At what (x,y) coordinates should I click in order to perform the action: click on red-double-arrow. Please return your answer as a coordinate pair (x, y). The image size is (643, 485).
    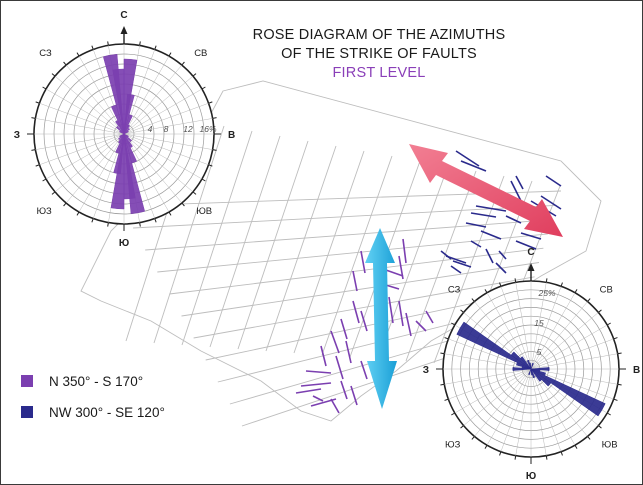
    Looking at the image, I should click on (486, 190).